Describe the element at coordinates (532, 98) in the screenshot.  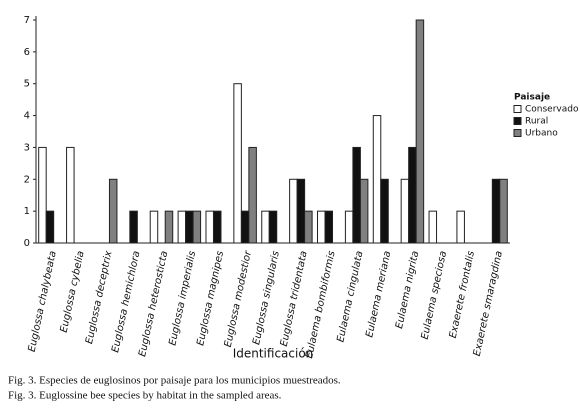
I see `legend-title: Paisaje` at that location.